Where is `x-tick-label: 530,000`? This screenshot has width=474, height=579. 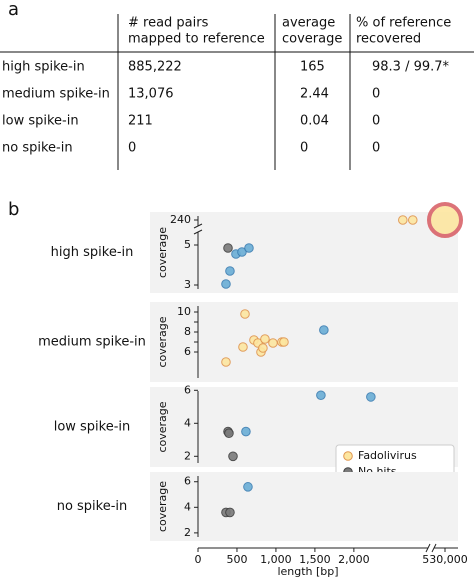 x-tick-label: 530,000 is located at coordinates (445, 559).